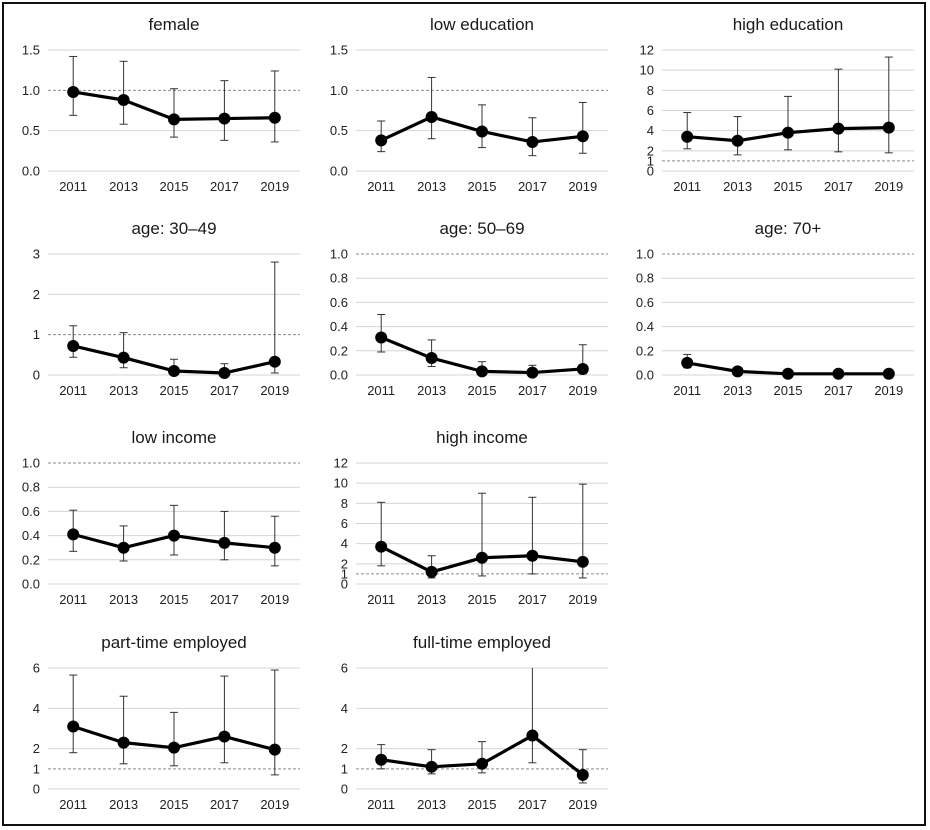 The height and width of the screenshot is (830, 930). I want to click on y-tick-label: 0.4, so click(31, 535).